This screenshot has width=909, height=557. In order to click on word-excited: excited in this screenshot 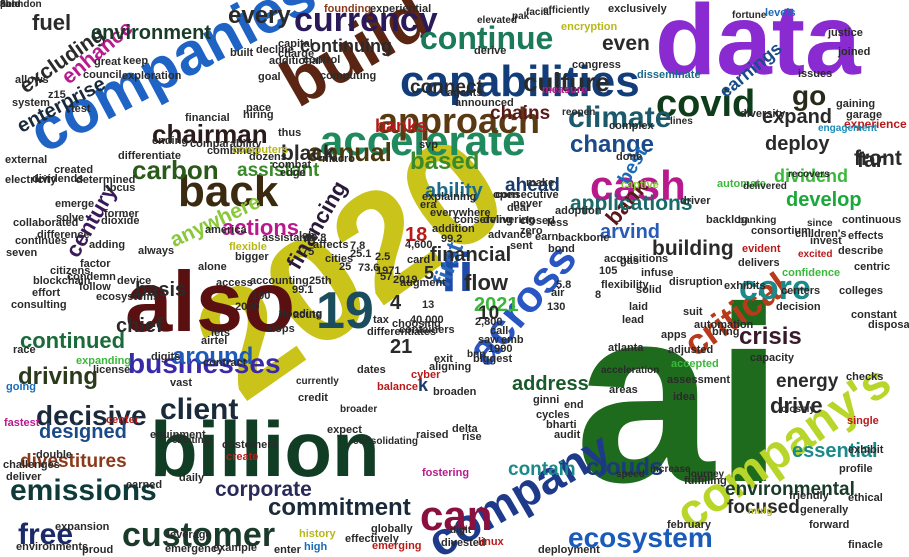, I will do `click(815, 254)`.